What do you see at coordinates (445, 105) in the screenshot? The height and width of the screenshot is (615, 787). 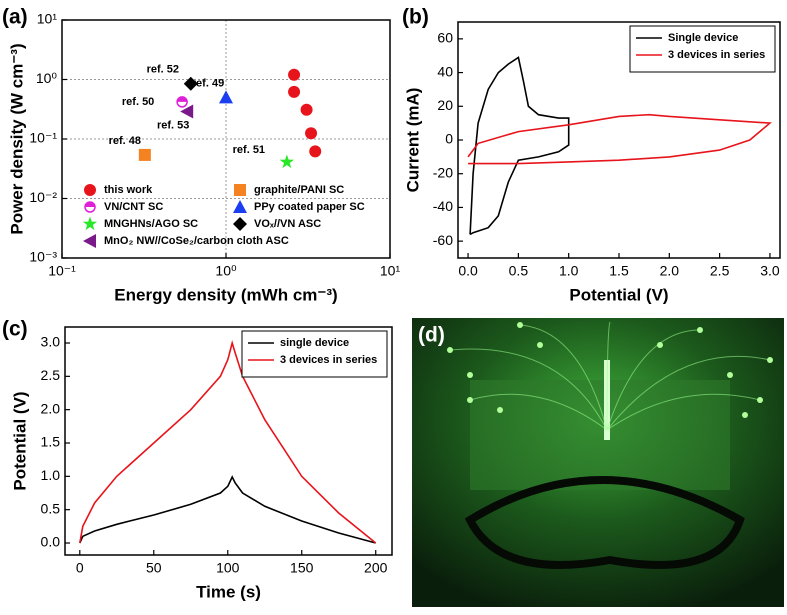 I see `y-tick-label: 20` at bounding box center [445, 105].